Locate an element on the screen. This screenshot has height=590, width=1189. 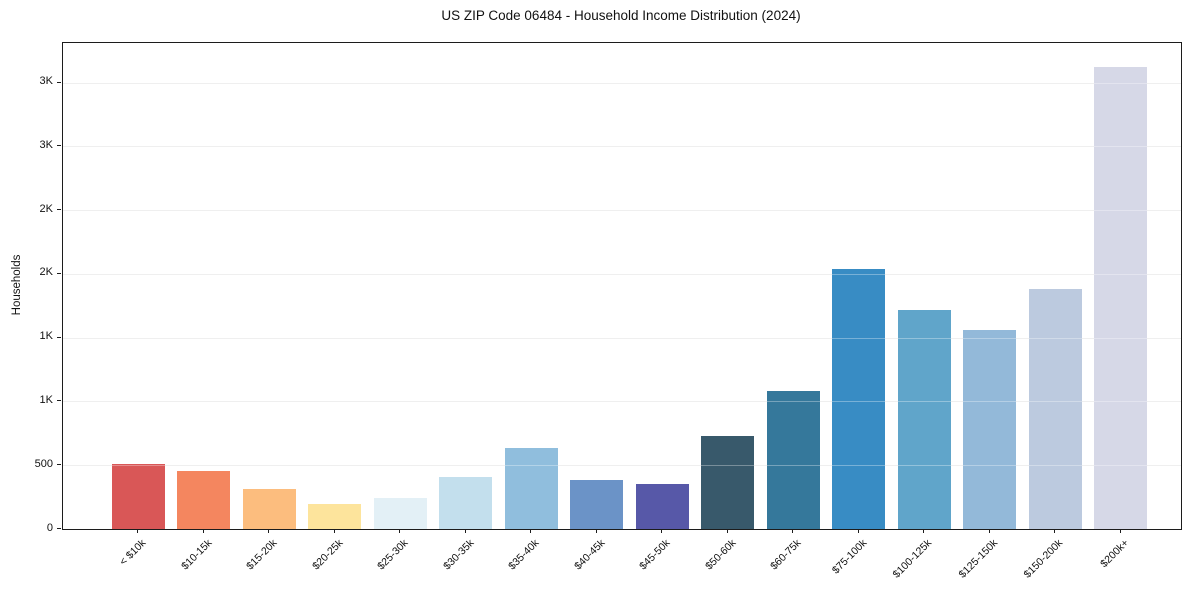
y-tick-label: 0 is located at coordinates (49, 527).